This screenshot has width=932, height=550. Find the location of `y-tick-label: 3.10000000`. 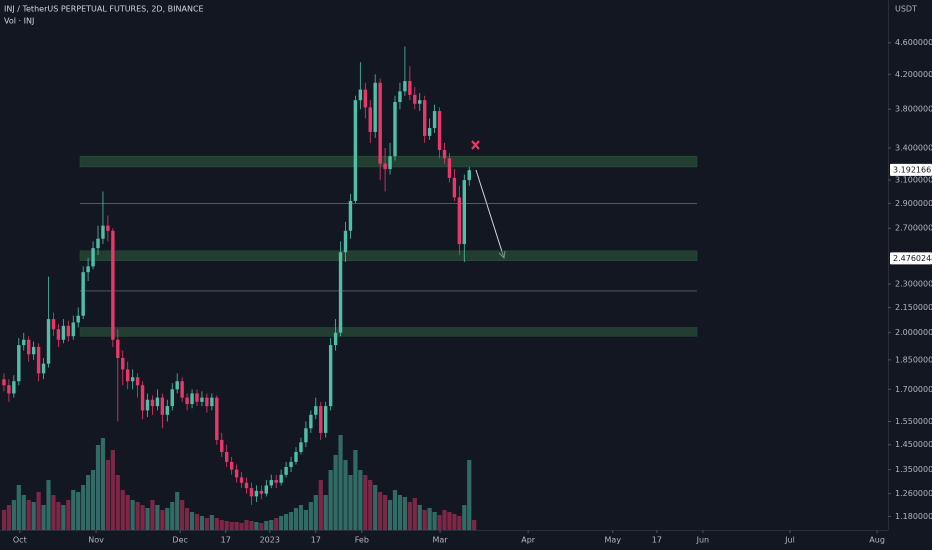

y-tick-label: 3.10000000 is located at coordinates (913, 180).